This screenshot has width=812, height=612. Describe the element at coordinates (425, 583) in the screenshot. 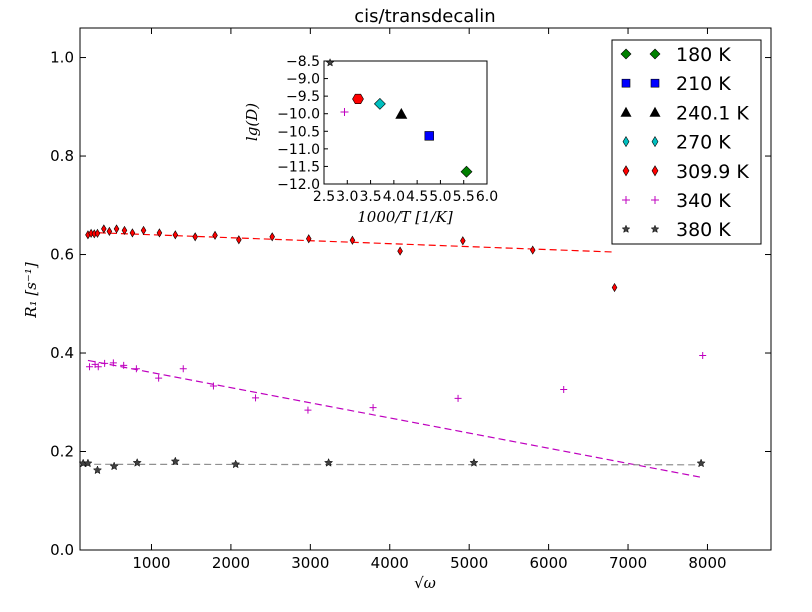

I see `x-axis-label: √ω` at that location.